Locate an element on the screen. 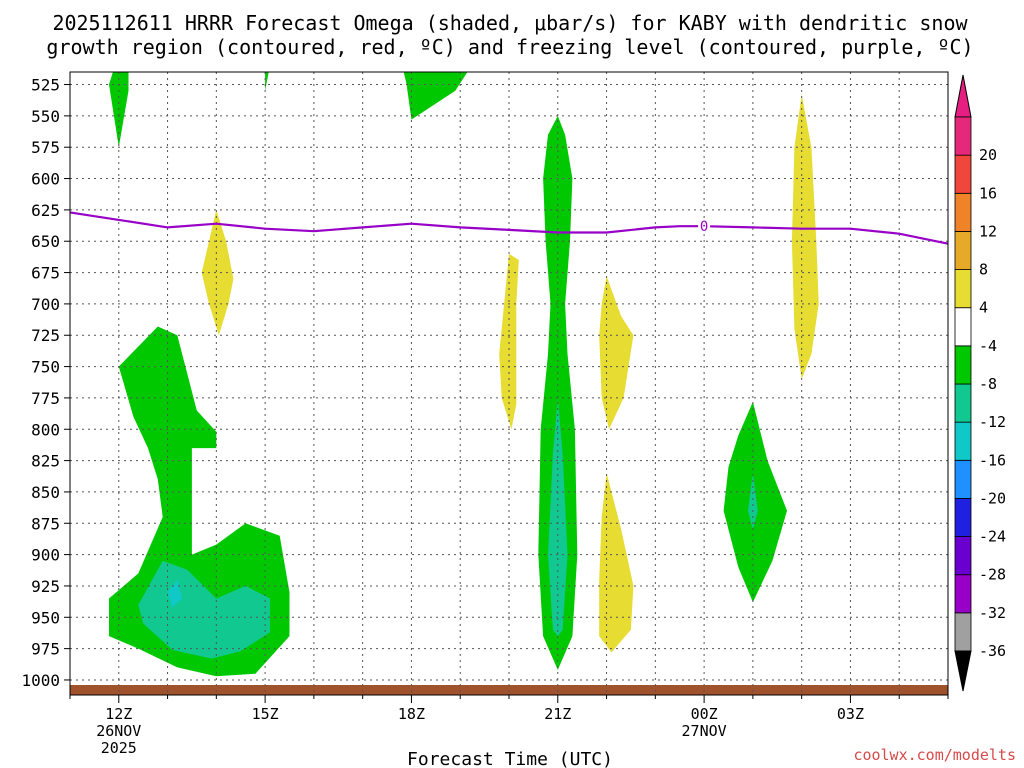  y-tick-775: 775 is located at coordinates (45, 398).